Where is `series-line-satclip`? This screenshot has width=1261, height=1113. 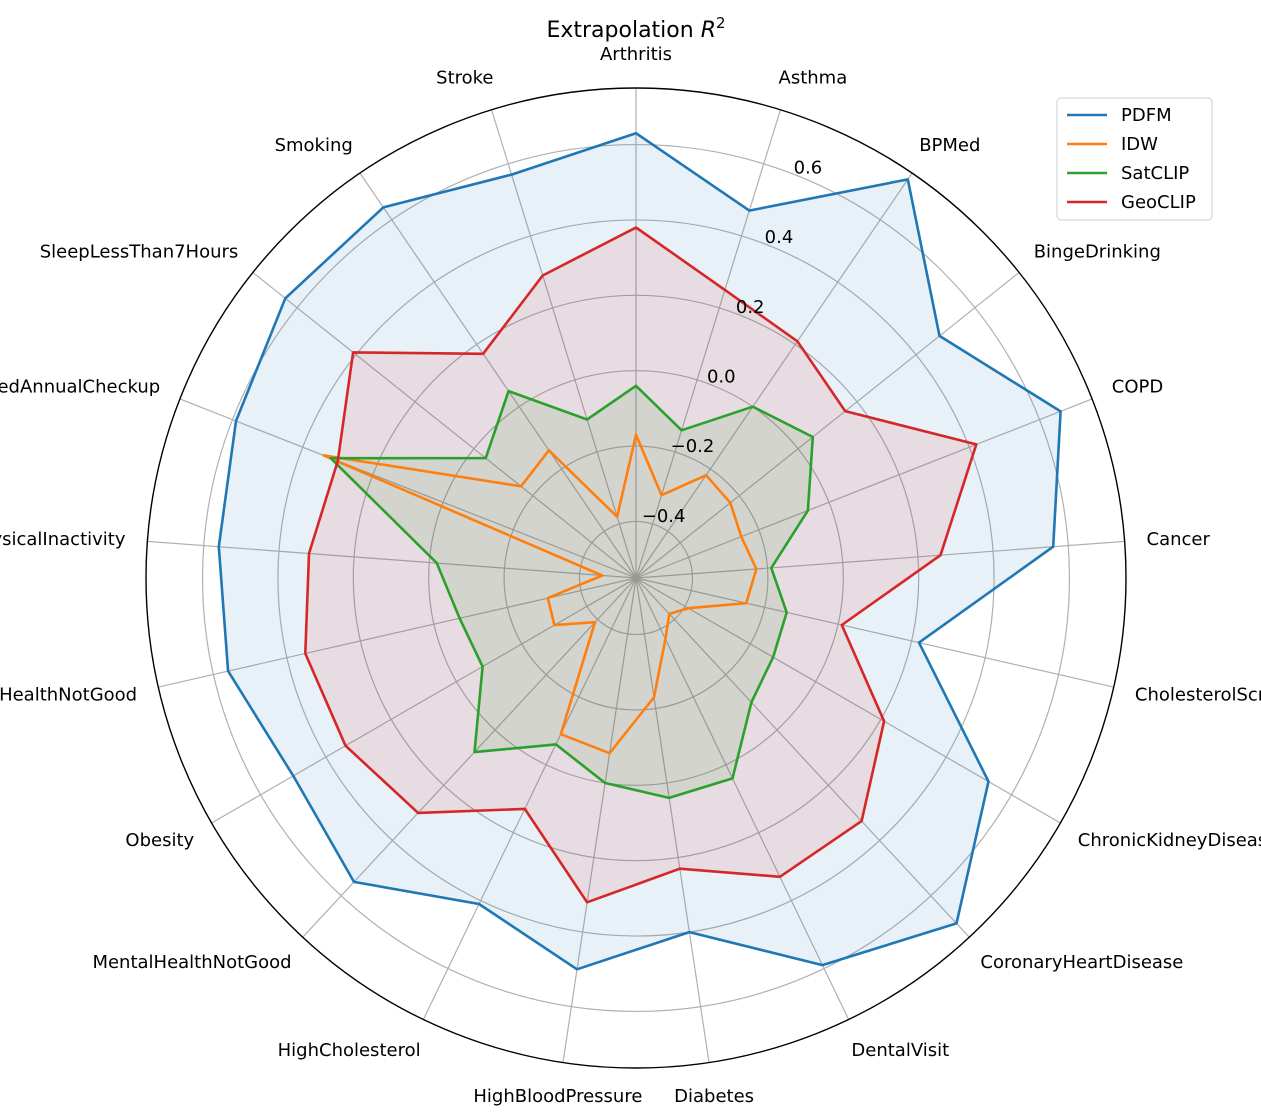 series-line-satclip is located at coordinates (572, 592).